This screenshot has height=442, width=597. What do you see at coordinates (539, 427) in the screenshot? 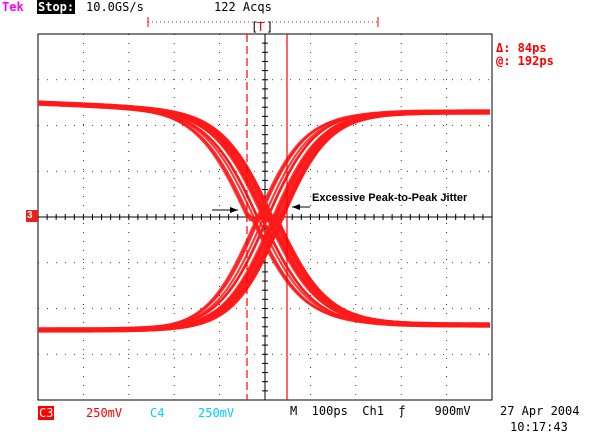
I see `time-readout: 10:17:43` at bounding box center [539, 427].